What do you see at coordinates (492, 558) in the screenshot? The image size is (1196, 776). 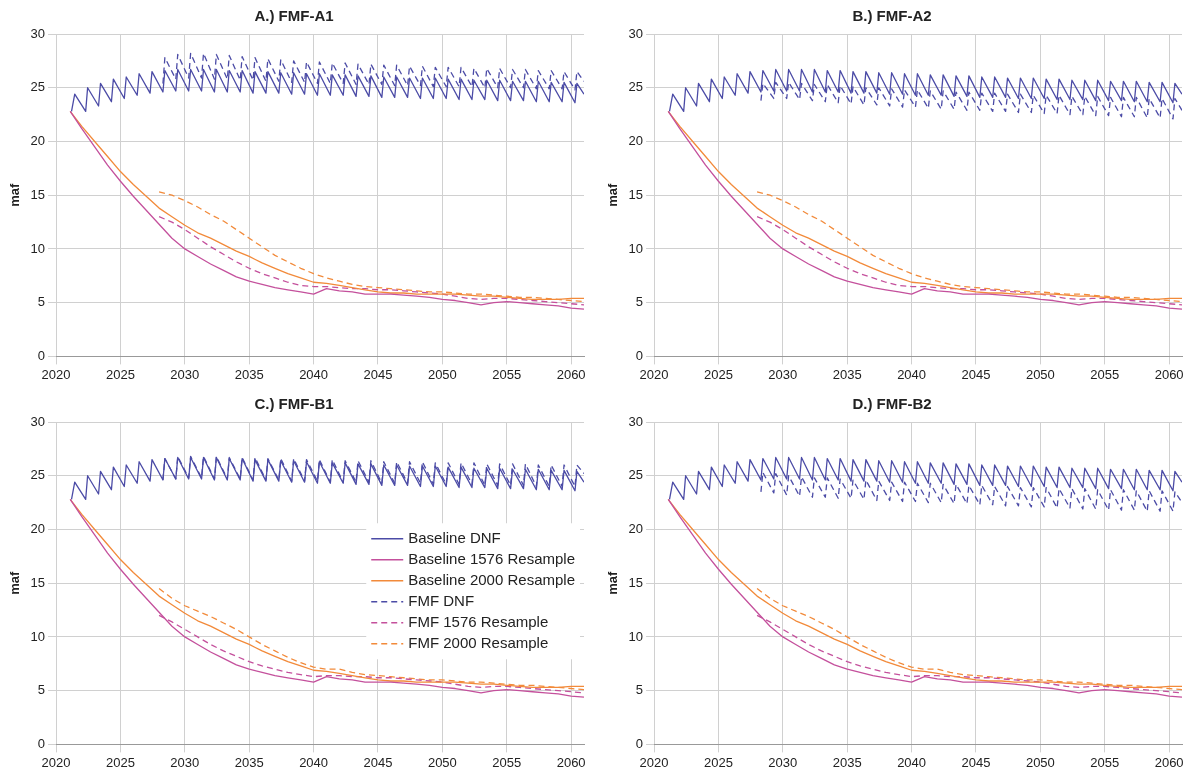 I see `legend-label: Baseline 1576 Resample` at bounding box center [492, 558].